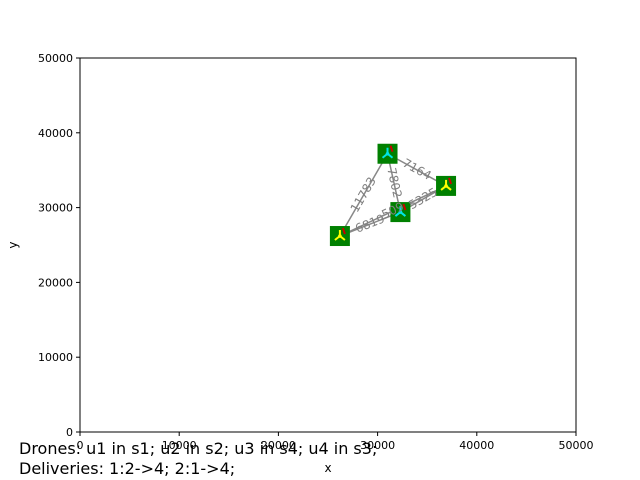  What do you see at coordinates (278, 445) in the screenshot?
I see `x-tick-label: 20000` at bounding box center [278, 445].